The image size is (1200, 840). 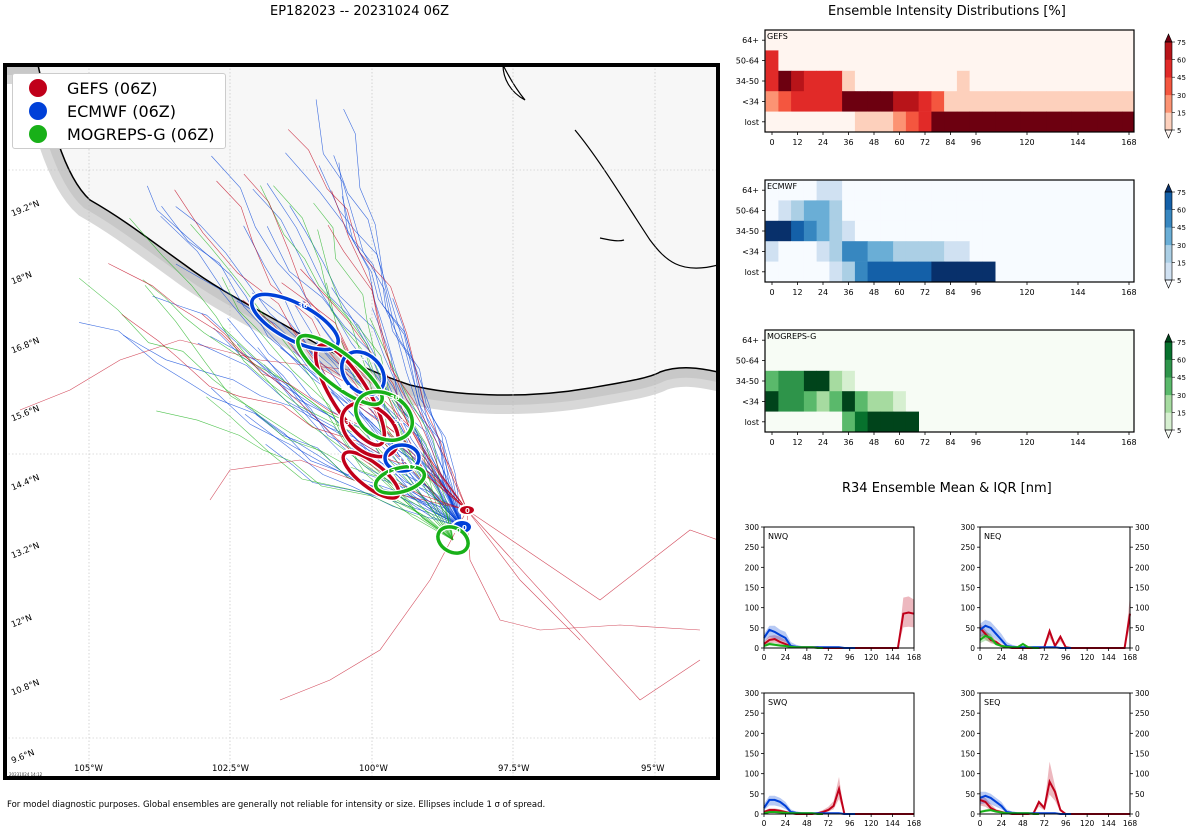 What do you see at coordinates (360, 11) in the screenshot?
I see `storm-title: EP182023 -- 20231024 06Z` at bounding box center [360, 11].